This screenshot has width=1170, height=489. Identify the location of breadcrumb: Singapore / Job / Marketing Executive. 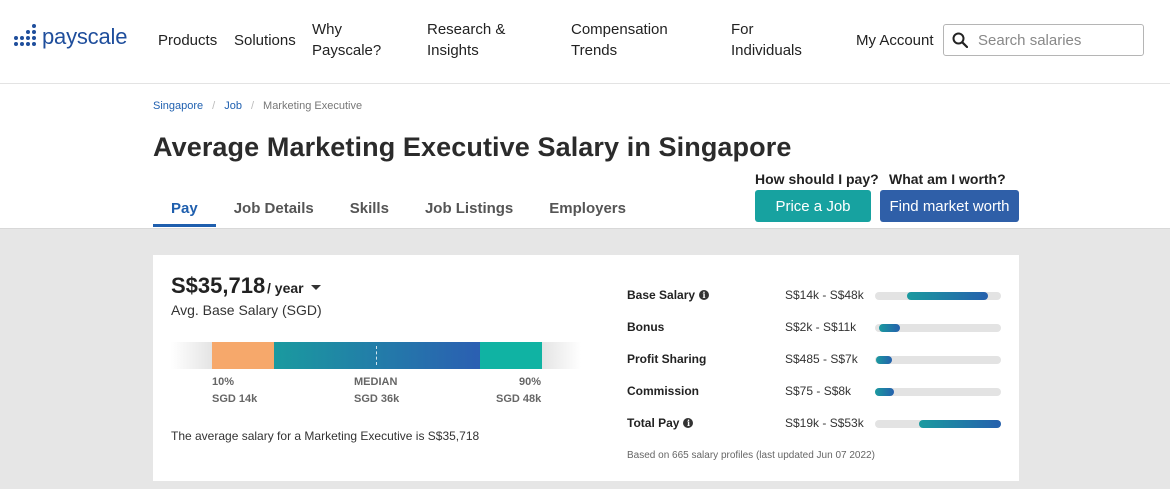
(257, 106).